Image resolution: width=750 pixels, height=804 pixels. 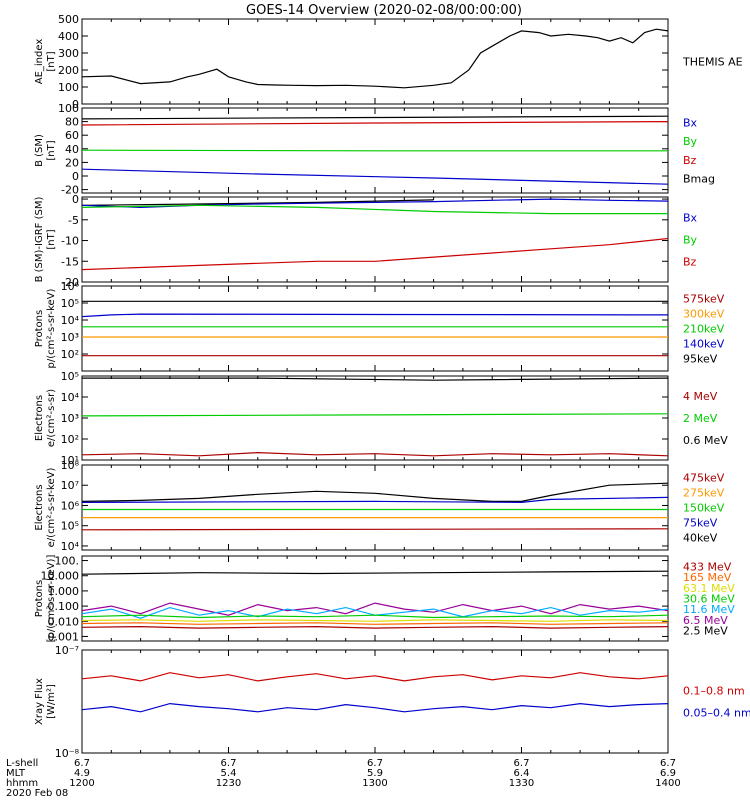 What do you see at coordinates (375, 529) in the screenshot?
I see `series-475kev` at bounding box center [375, 529].